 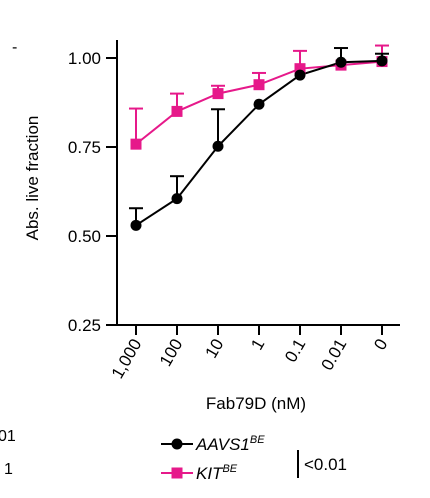 What do you see at coordinates (8, 469) in the screenshot?
I see `edge-fragment-bottom-2: 1` at bounding box center [8, 469].